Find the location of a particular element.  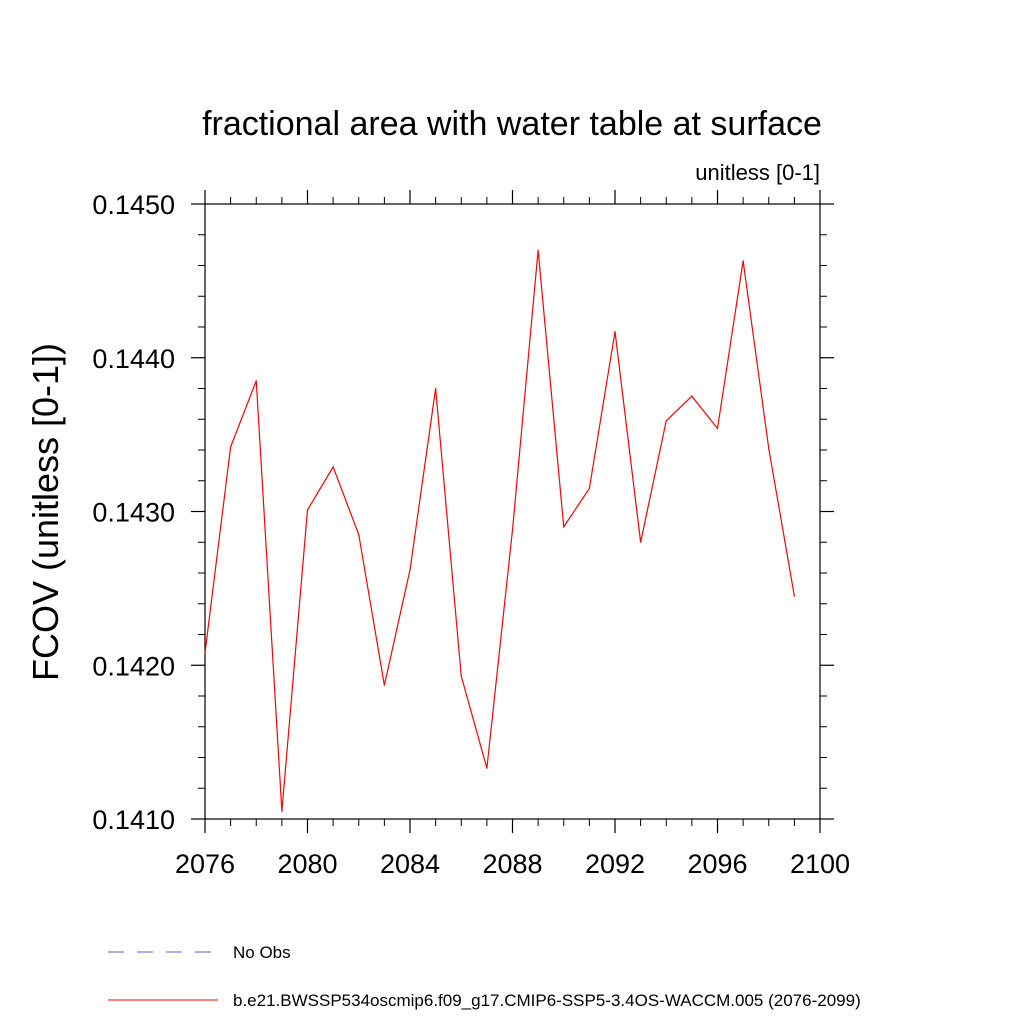

x-tick-label: 2088 is located at coordinates (512, 864).